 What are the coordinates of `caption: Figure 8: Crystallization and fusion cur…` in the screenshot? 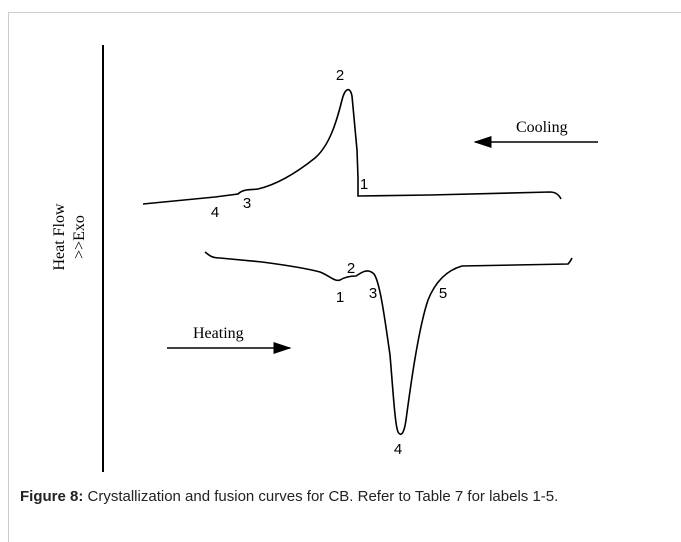 It's located at (342, 497).